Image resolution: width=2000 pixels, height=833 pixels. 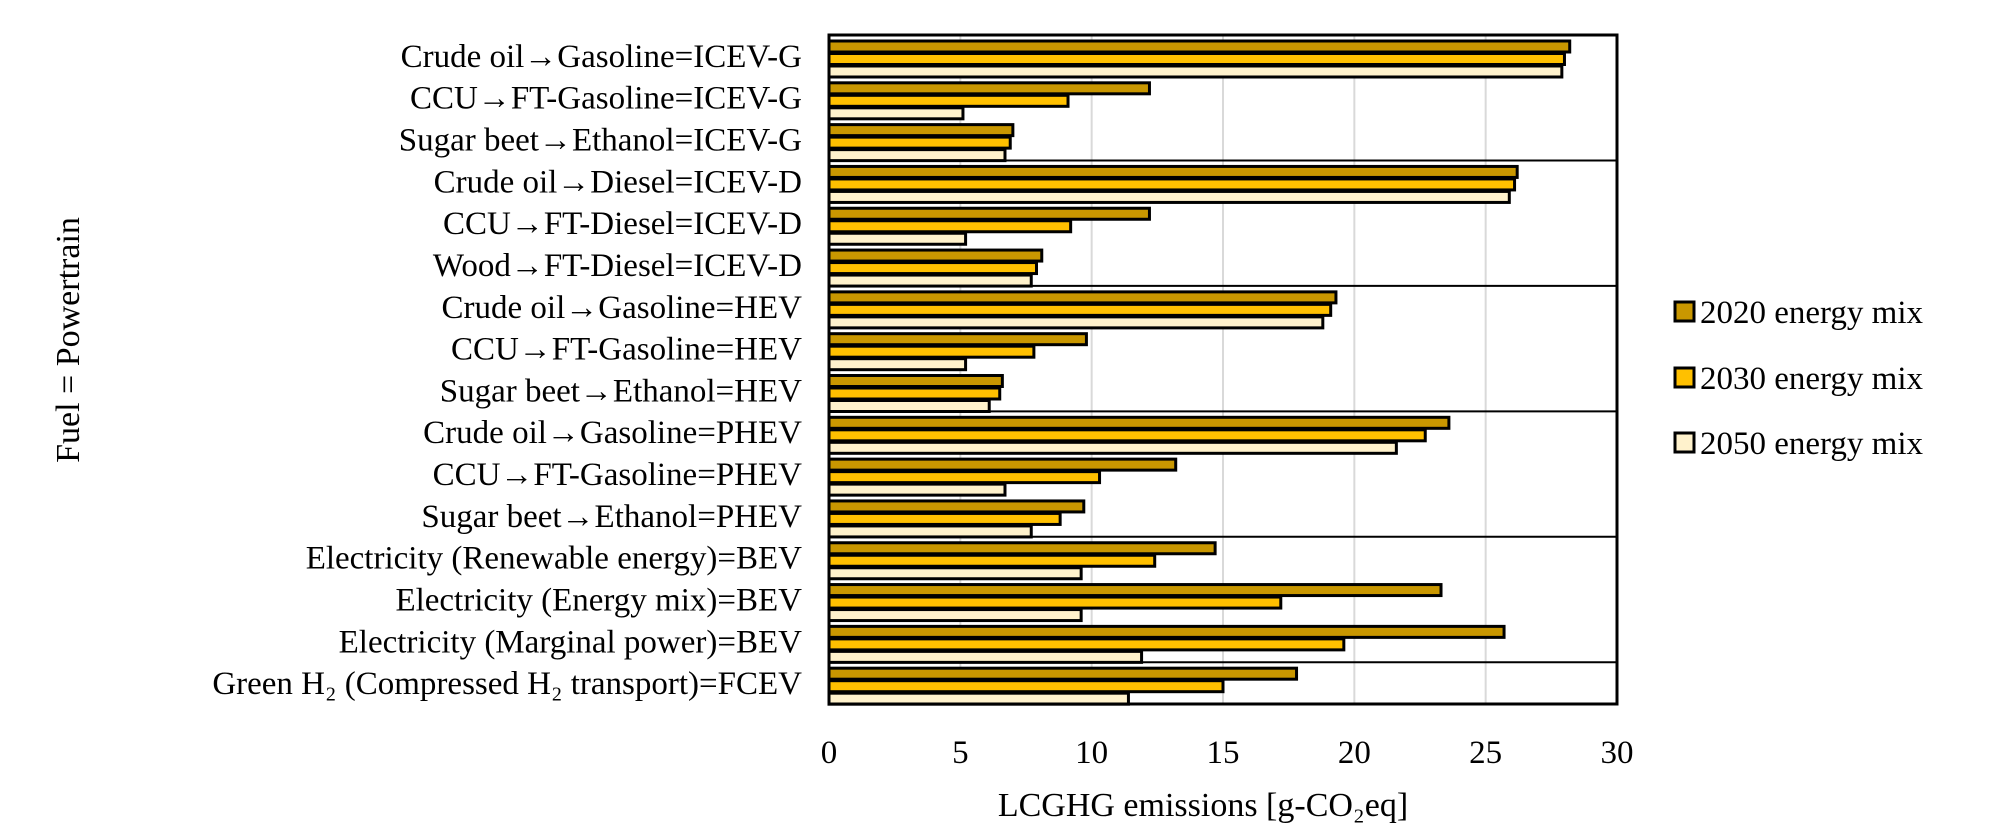 I want to click on legend-label: 2030 energy mix, so click(x=1812, y=379).